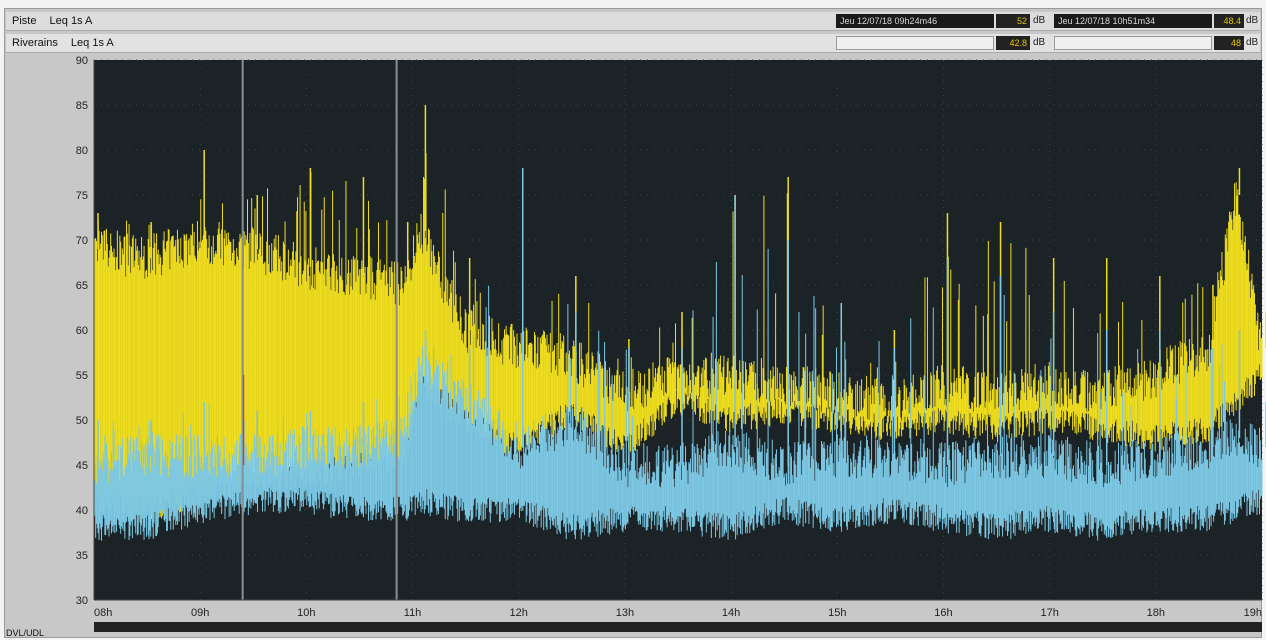 This screenshot has height=640, width=1266. What do you see at coordinates (633, 43) in the screenshot?
I see `channel-row-riverains: Riverains Leq 1s A 42.8 dB 48 dB` at bounding box center [633, 43].